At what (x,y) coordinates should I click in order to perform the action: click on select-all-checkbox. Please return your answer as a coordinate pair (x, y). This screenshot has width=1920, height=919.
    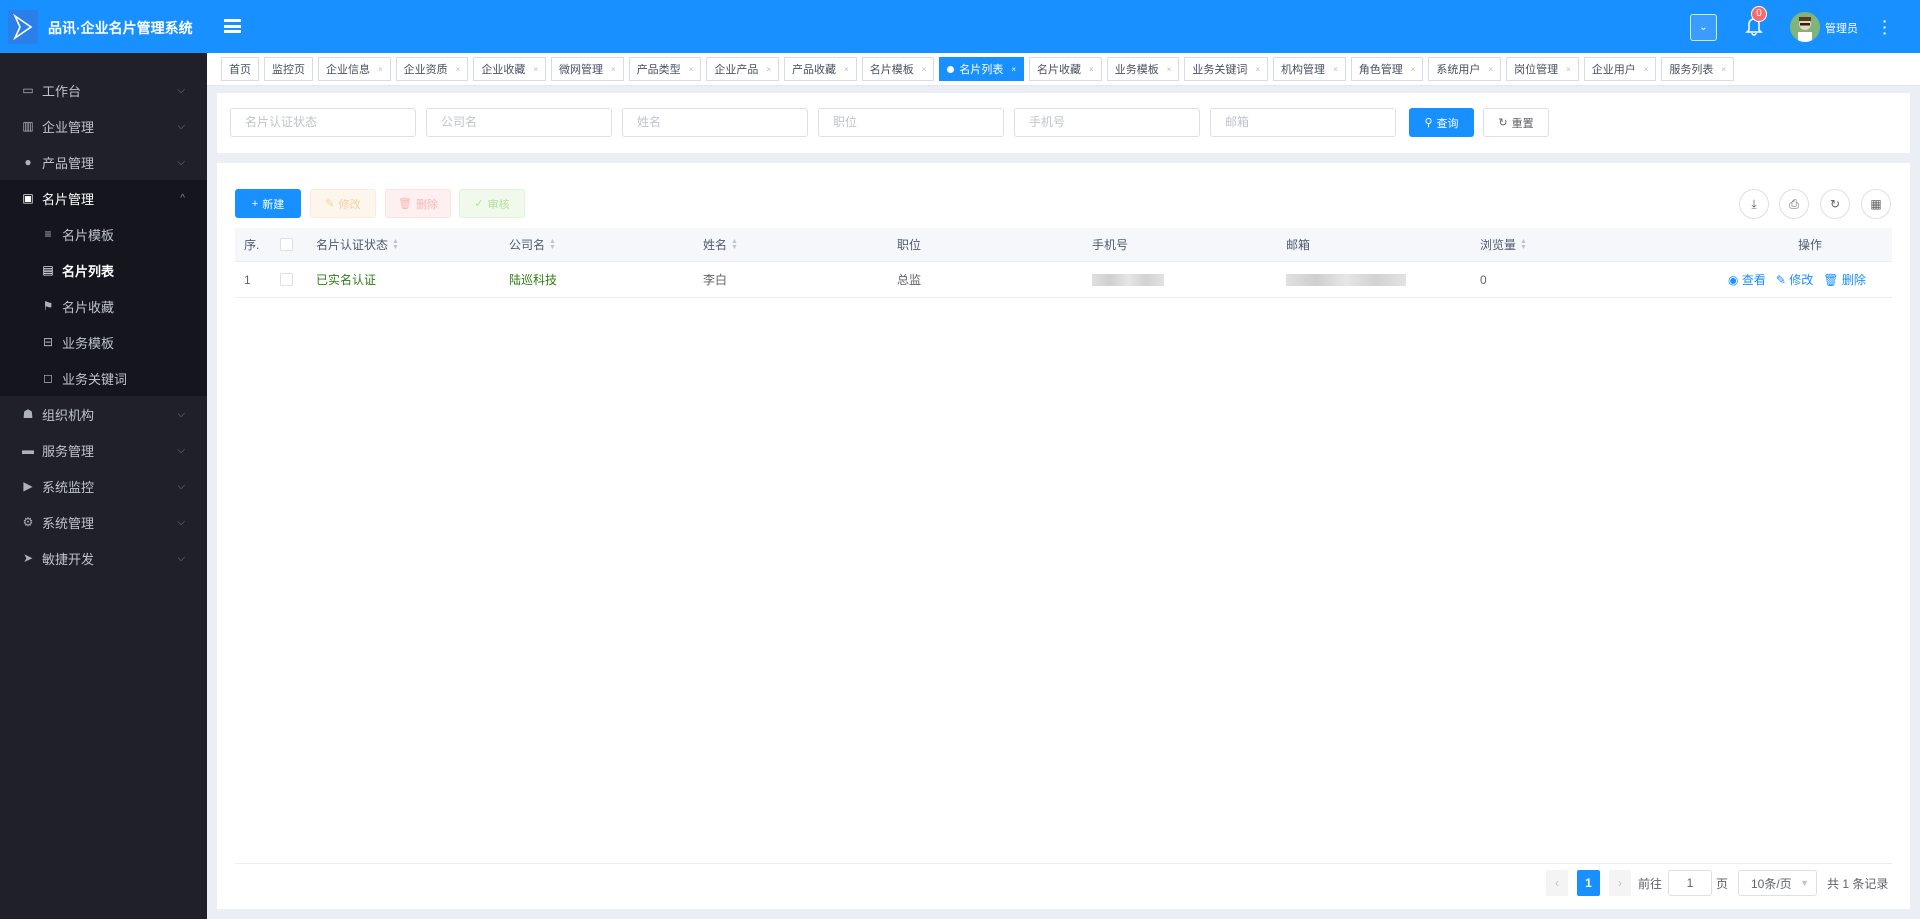
    Looking at the image, I should click on (286, 244).